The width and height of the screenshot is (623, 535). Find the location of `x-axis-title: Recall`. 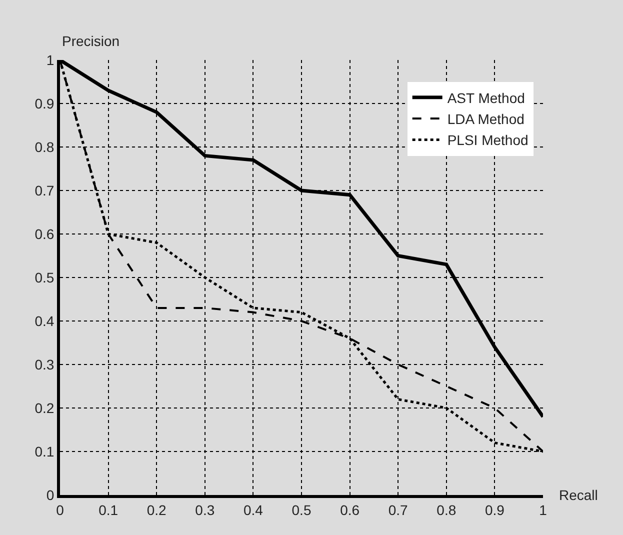

x-axis-title: Recall is located at coordinates (578, 495).